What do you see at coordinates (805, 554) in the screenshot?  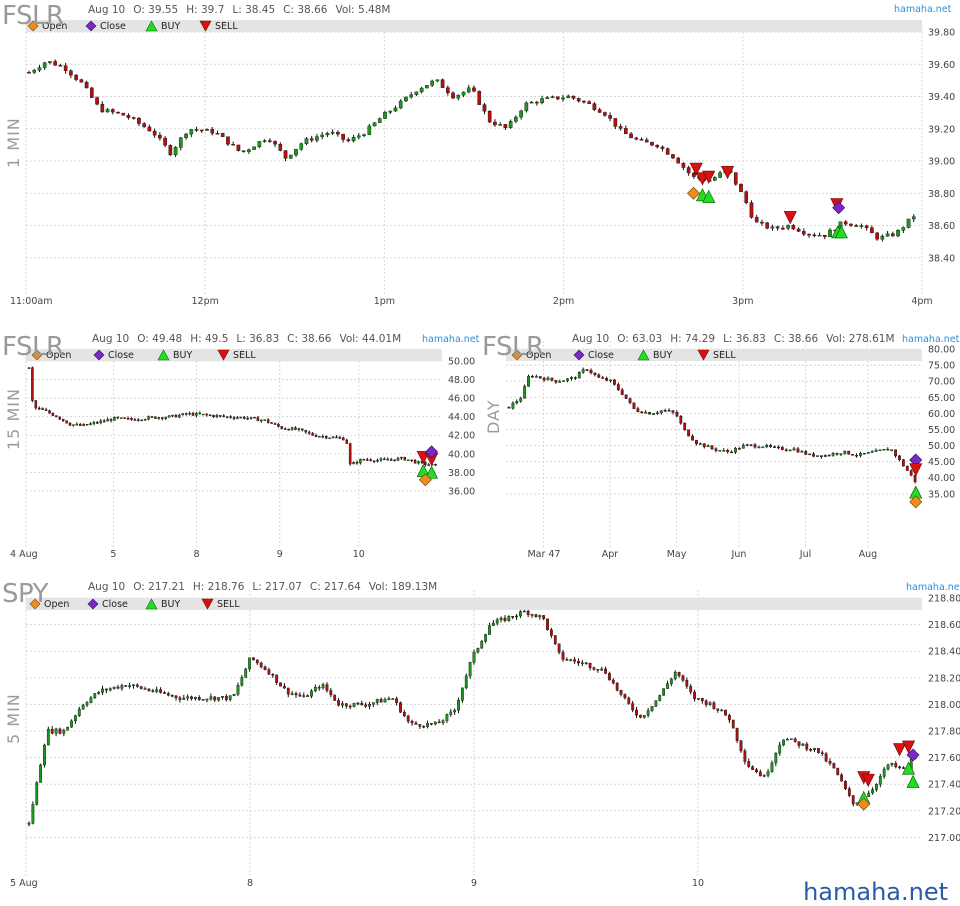 I see `x-tick-label: Jul` at bounding box center [805, 554].